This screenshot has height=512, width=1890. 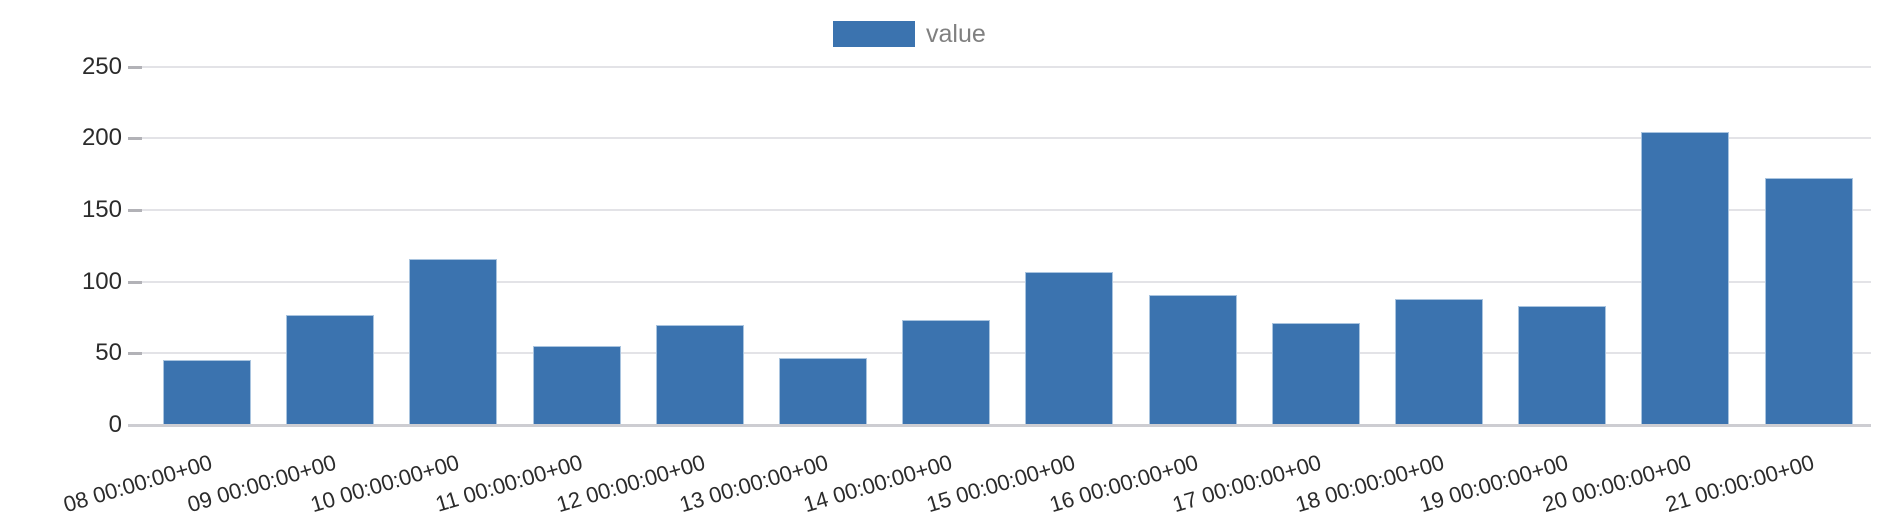 I want to click on y-tick-label: 100, so click(x=101, y=281).